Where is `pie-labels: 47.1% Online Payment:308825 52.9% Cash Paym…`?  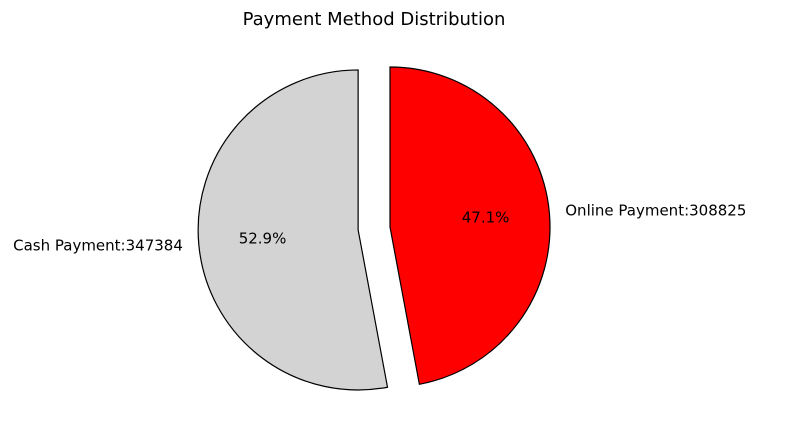
pie-labels: 47.1% Online Payment:308825 52.9% Cash Paym… is located at coordinates (379, 227).